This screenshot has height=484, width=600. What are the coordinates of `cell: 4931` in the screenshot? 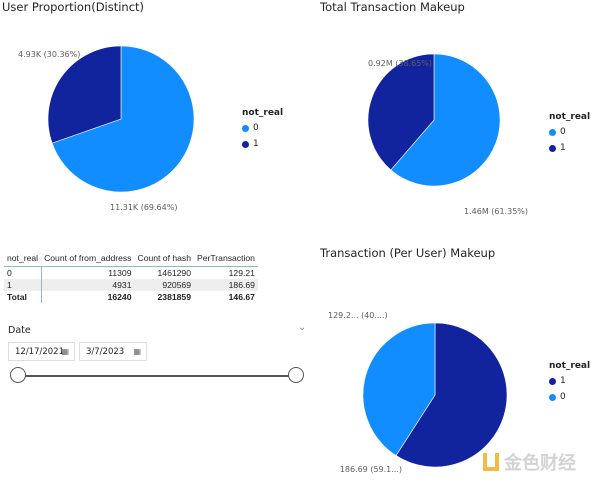 It's located at (88, 285).